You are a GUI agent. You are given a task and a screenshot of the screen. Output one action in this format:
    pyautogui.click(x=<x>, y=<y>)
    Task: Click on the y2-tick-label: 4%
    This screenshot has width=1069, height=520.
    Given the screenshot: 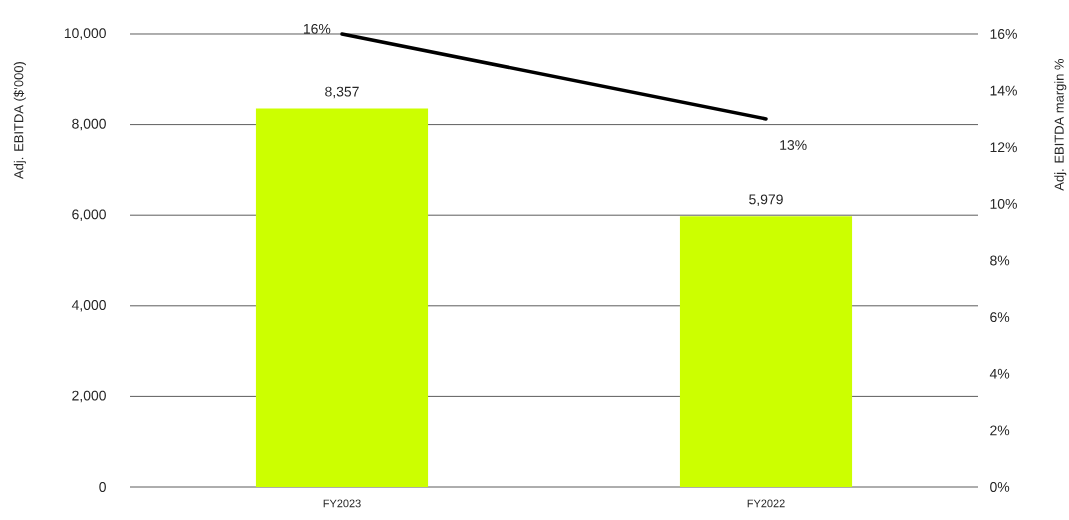 What is the action you would take?
    pyautogui.click(x=999, y=373)
    